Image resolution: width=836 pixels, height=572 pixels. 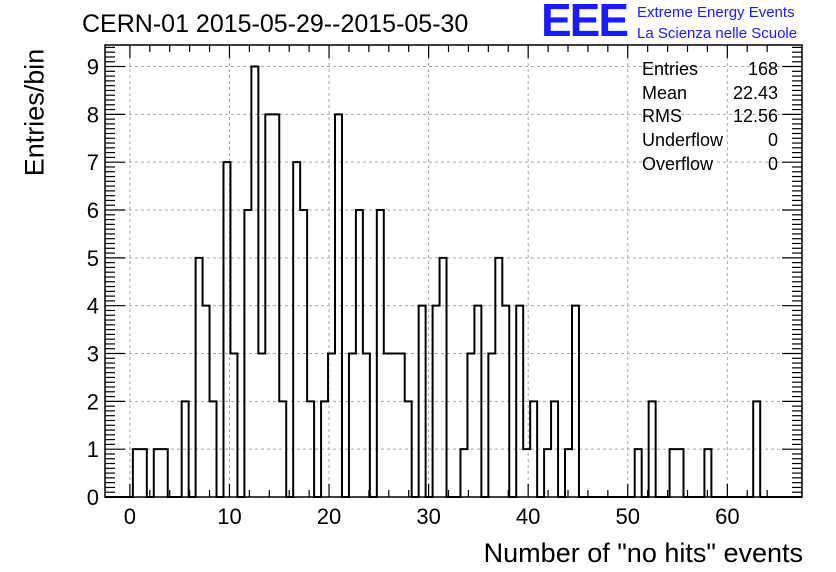 I want to click on x-tick-label: 50, so click(x=628, y=516).